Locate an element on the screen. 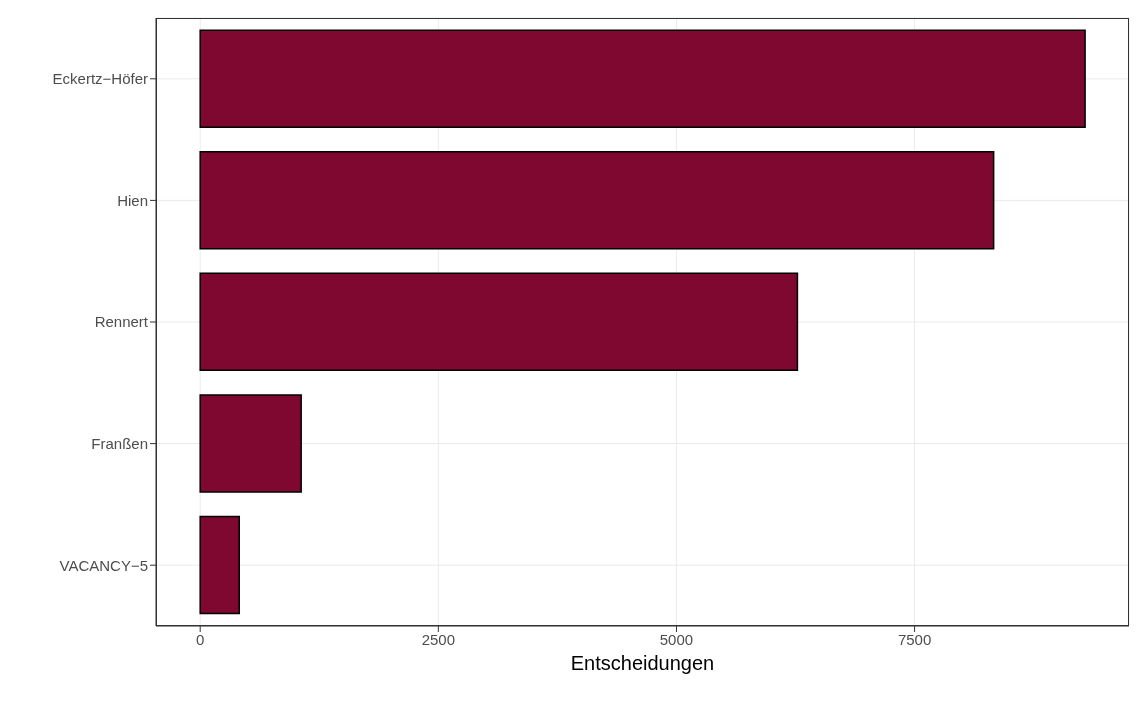 Image resolution: width=1137 pixels, height=706 pixels. y-tick-label: Rennert is located at coordinates (121, 322).